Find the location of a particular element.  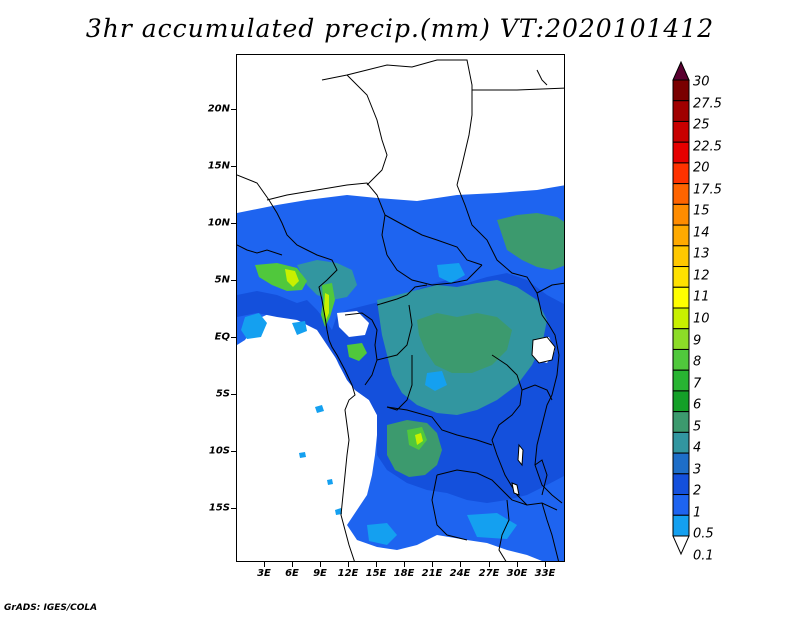

colorbar-label: 7 is located at coordinates (697, 384).